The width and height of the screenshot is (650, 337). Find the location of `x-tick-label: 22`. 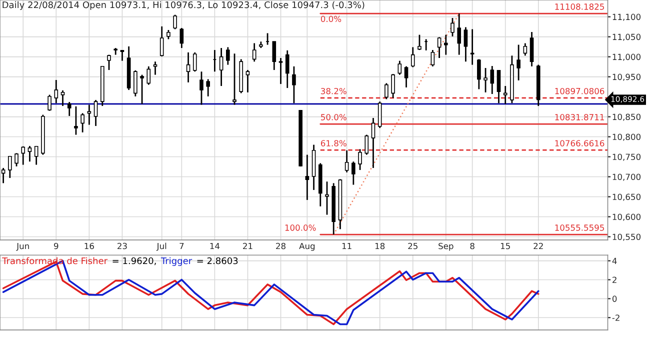

x-tick-label: 22 is located at coordinates (538, 246).